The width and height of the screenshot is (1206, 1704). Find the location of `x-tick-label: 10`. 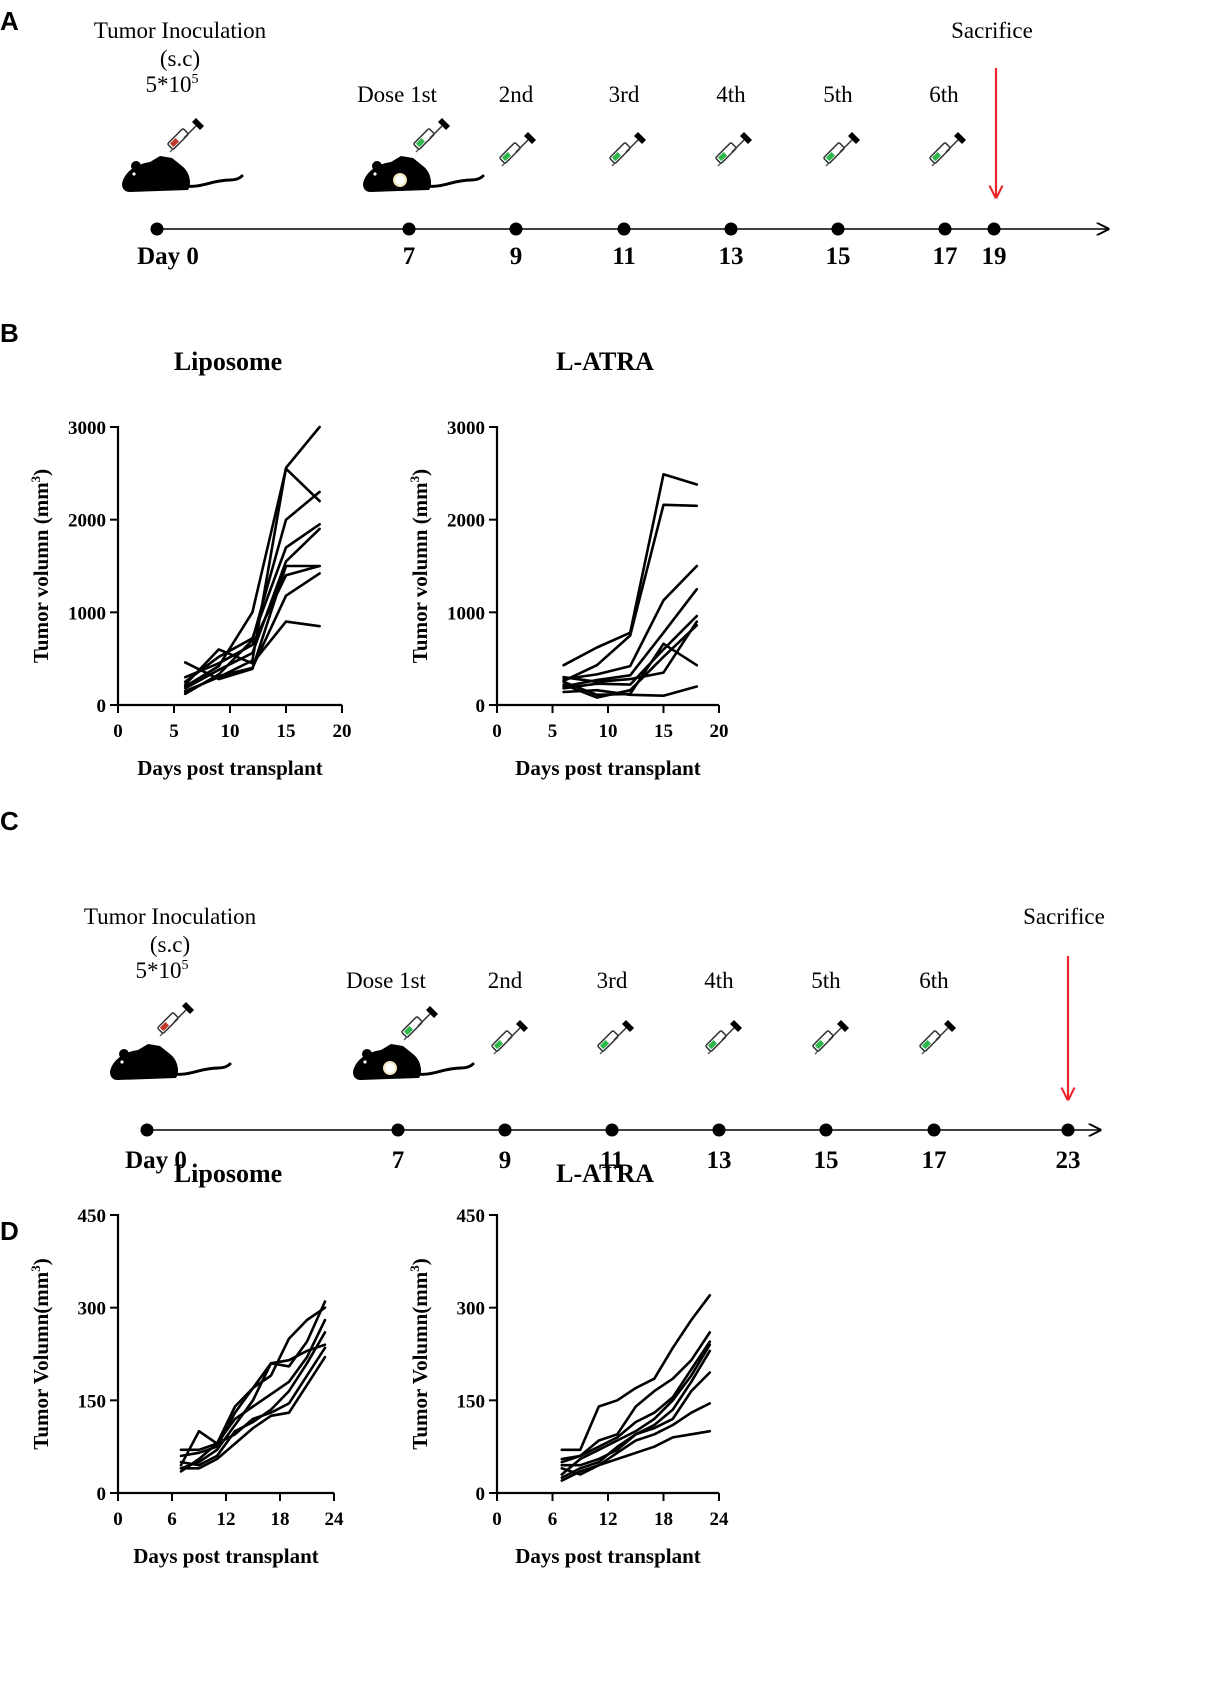

x-tick-label: 10 is located at coordinates (608, 731).